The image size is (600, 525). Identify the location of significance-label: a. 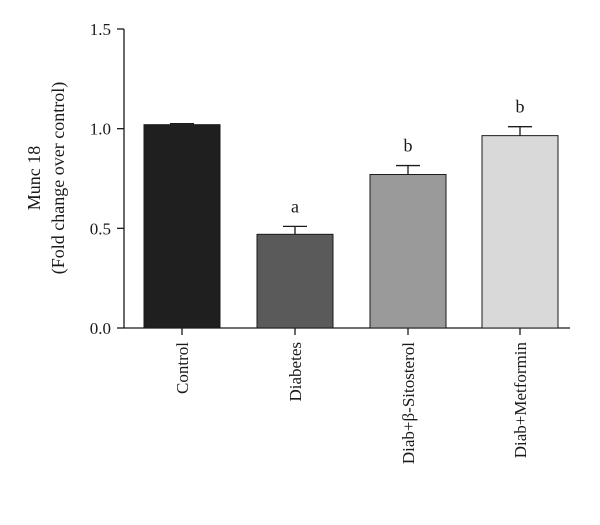
(295, 206).